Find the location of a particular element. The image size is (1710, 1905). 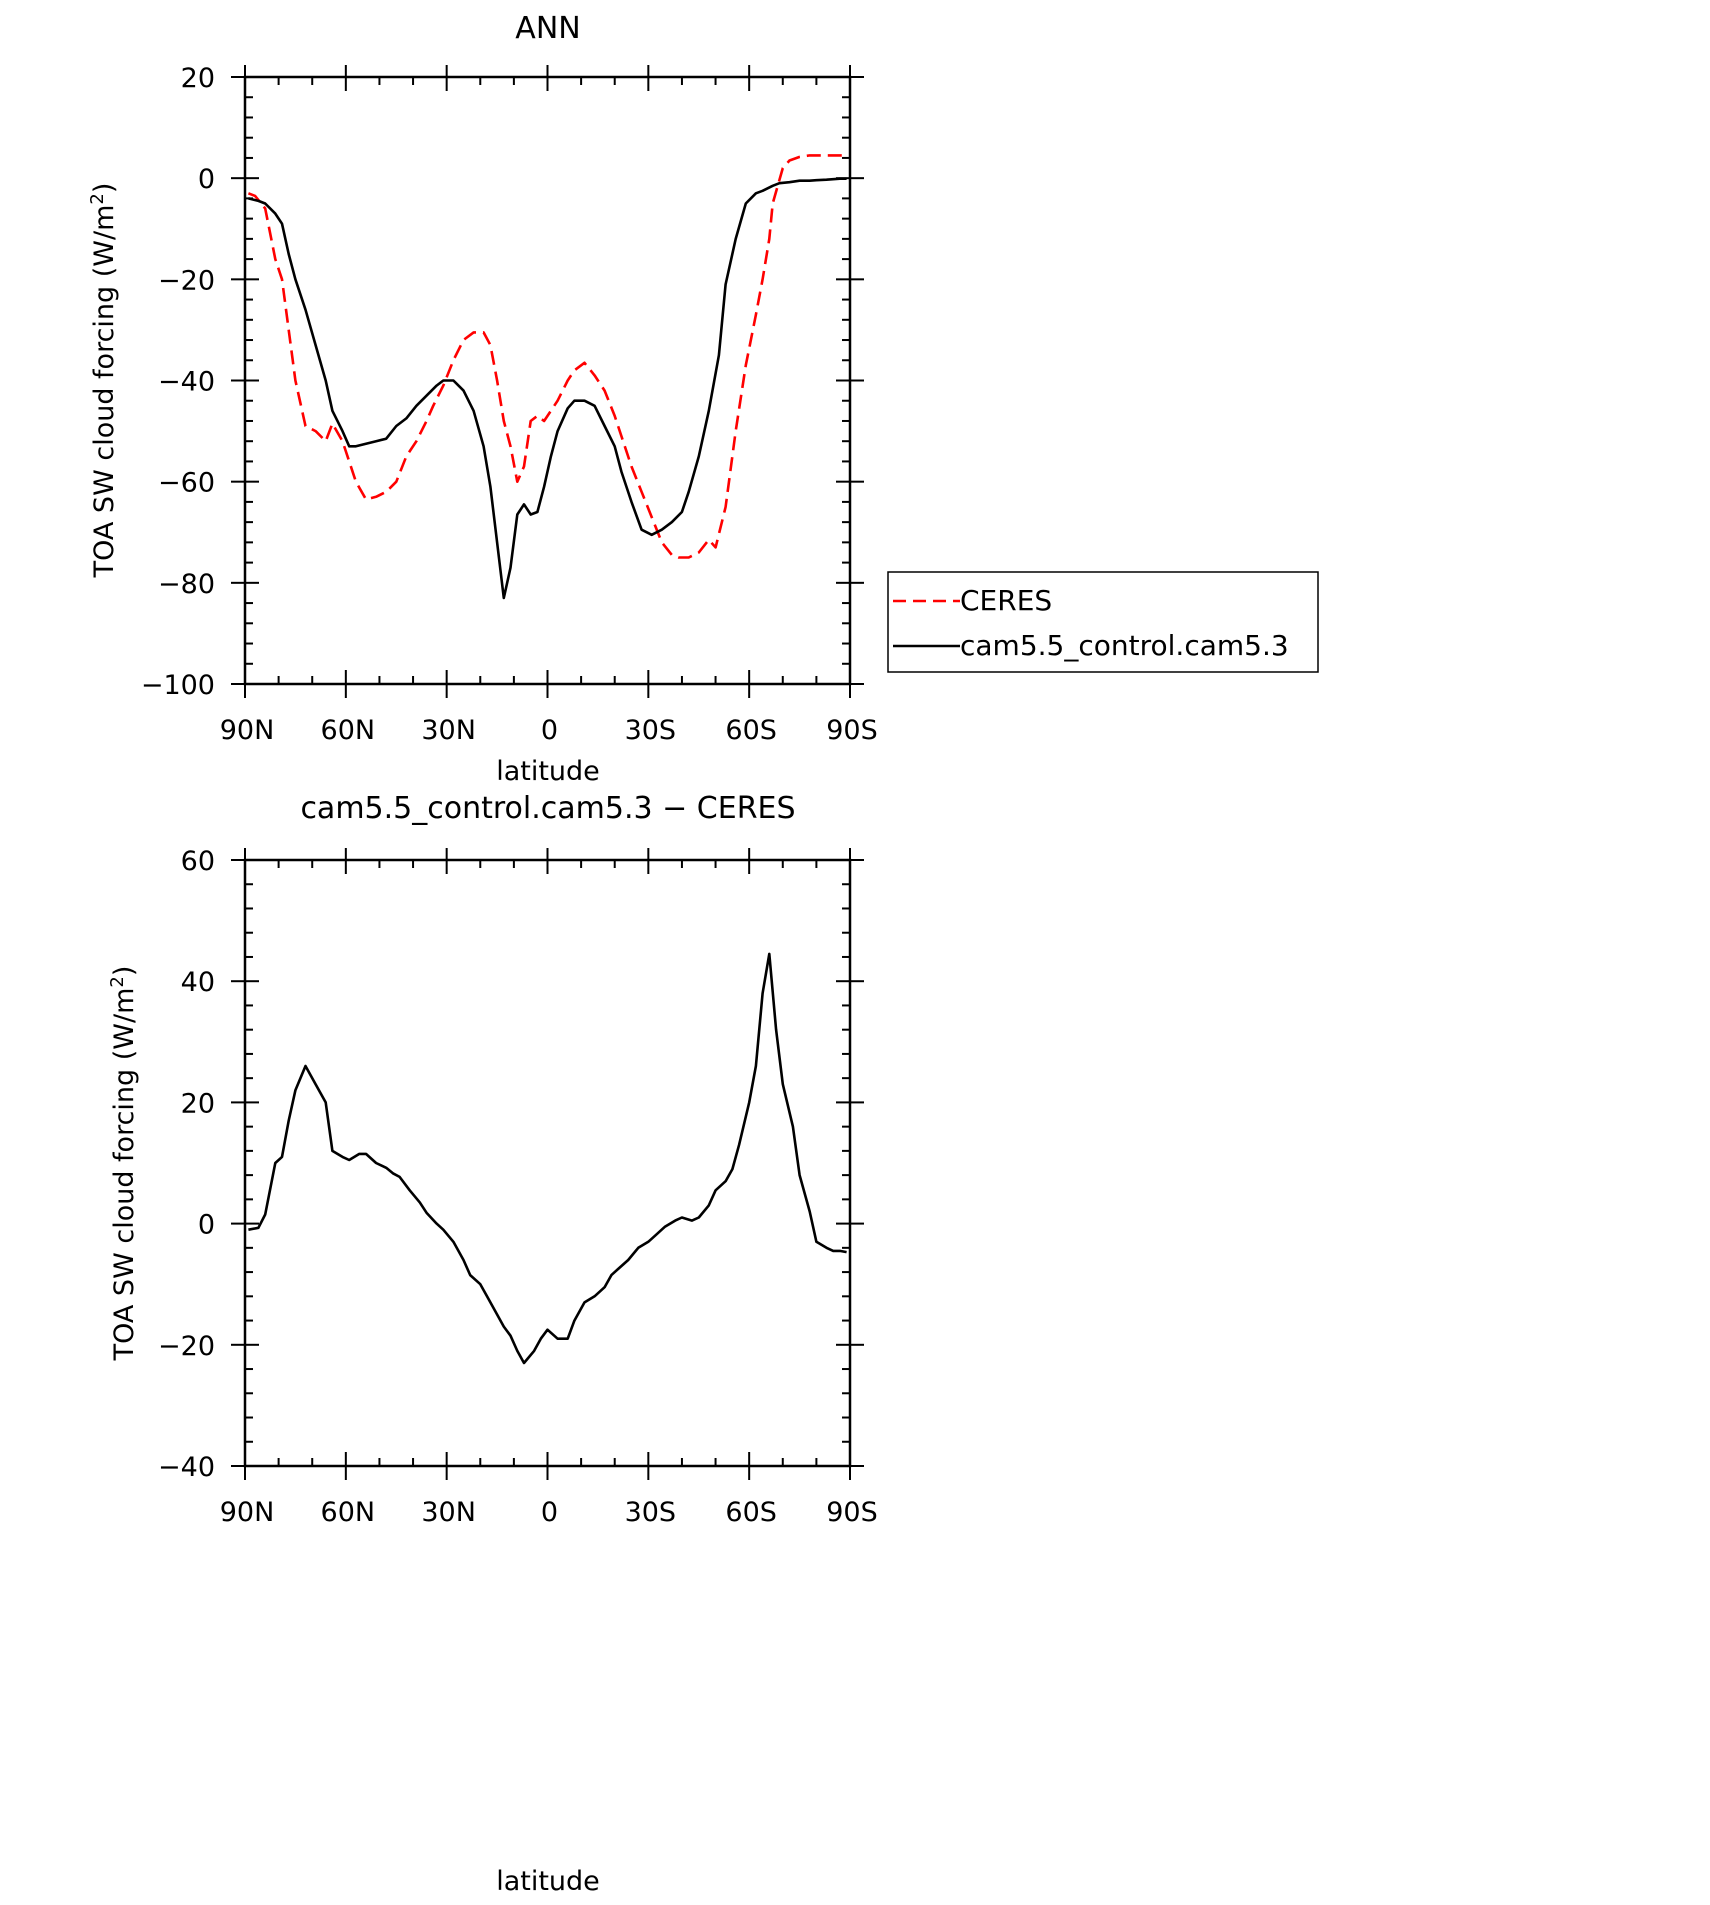

top-x-tick-label: 0 is located at coordinates (549, 730).